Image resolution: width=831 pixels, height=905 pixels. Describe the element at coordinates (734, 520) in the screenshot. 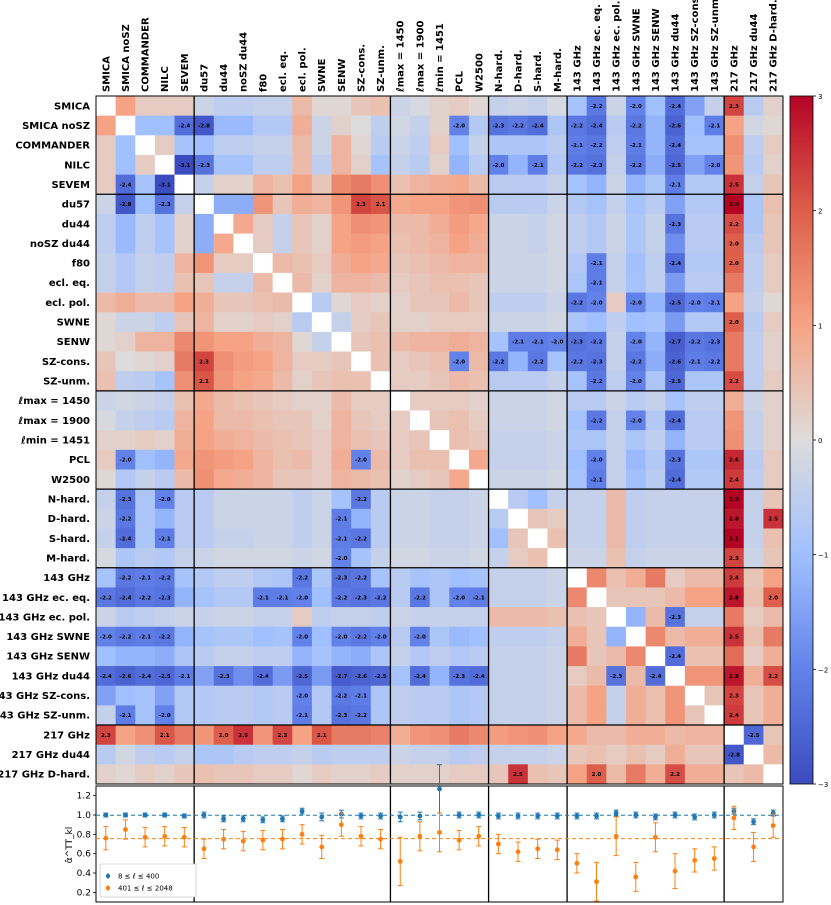

I see `cell-annotation: 2.8` at that location.